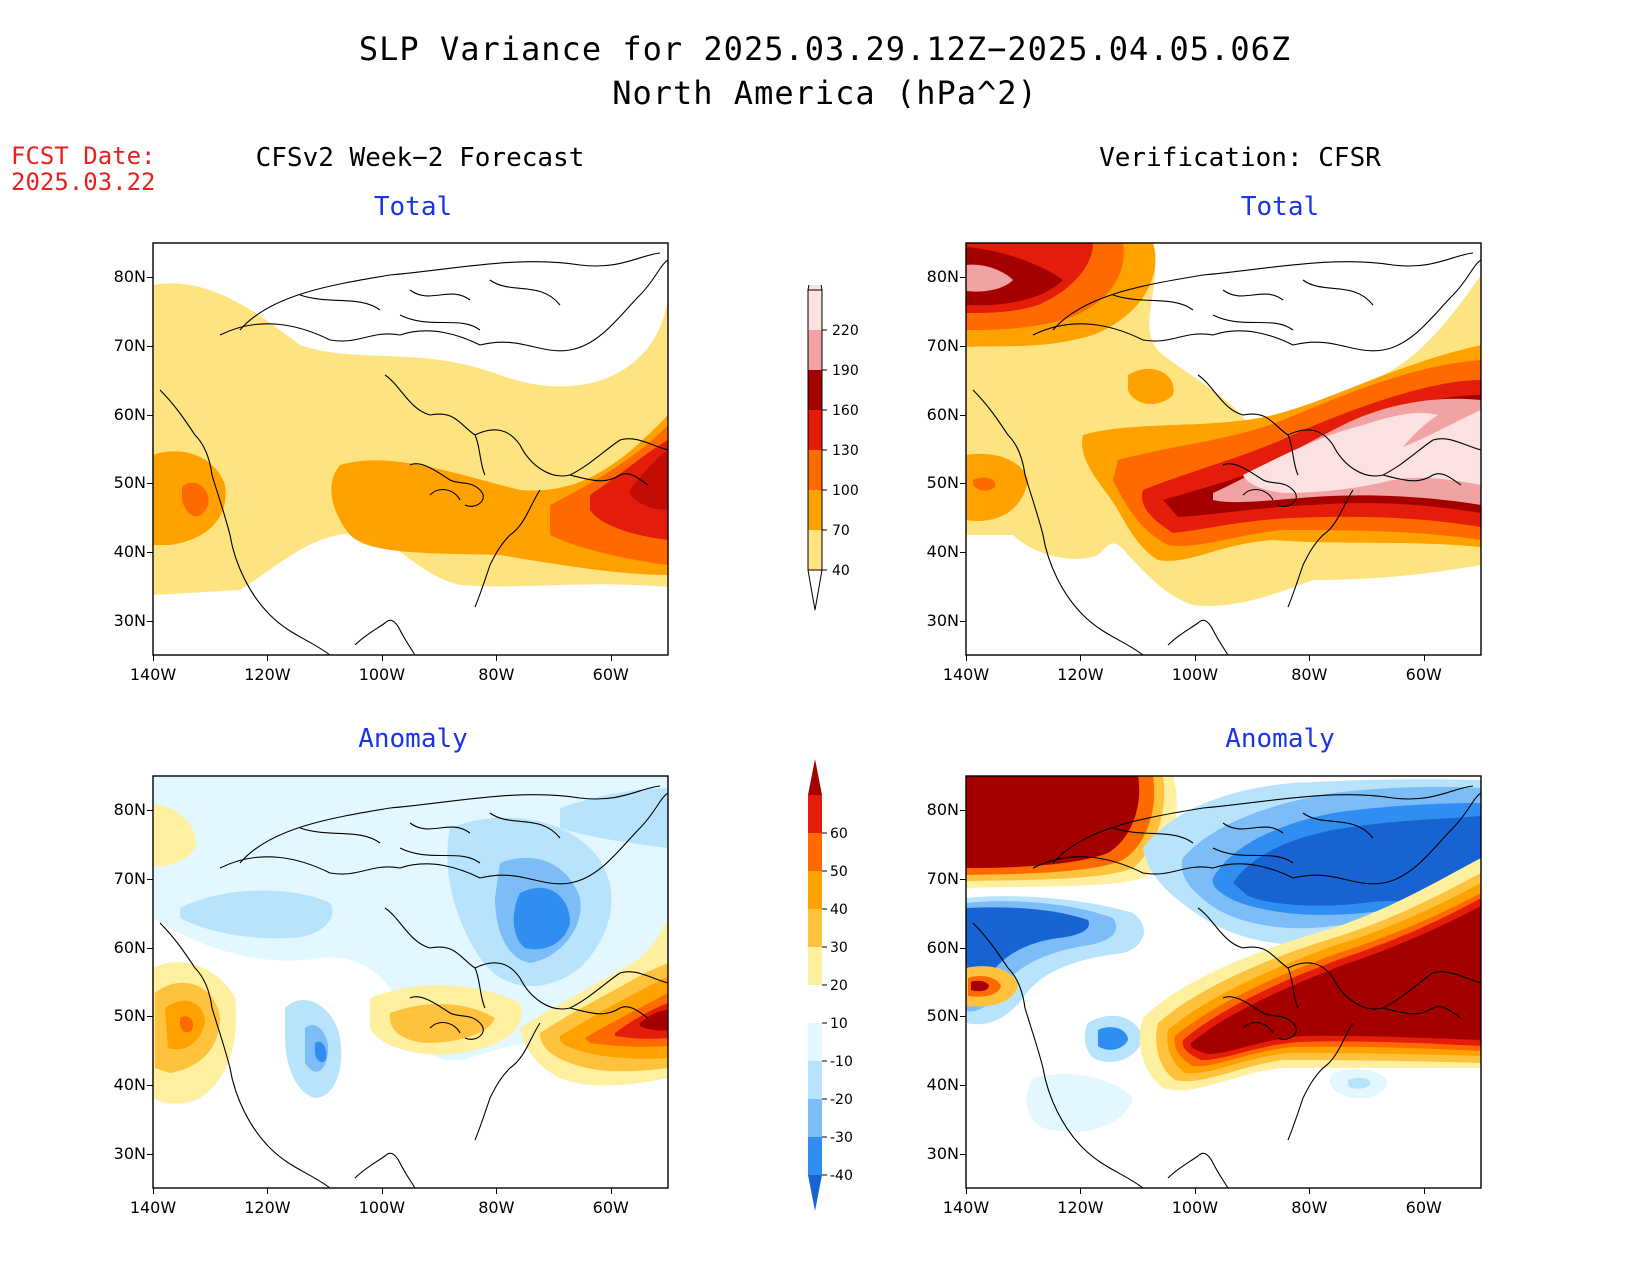  I want to click on colorbar-label: 70, so click(841, 531).